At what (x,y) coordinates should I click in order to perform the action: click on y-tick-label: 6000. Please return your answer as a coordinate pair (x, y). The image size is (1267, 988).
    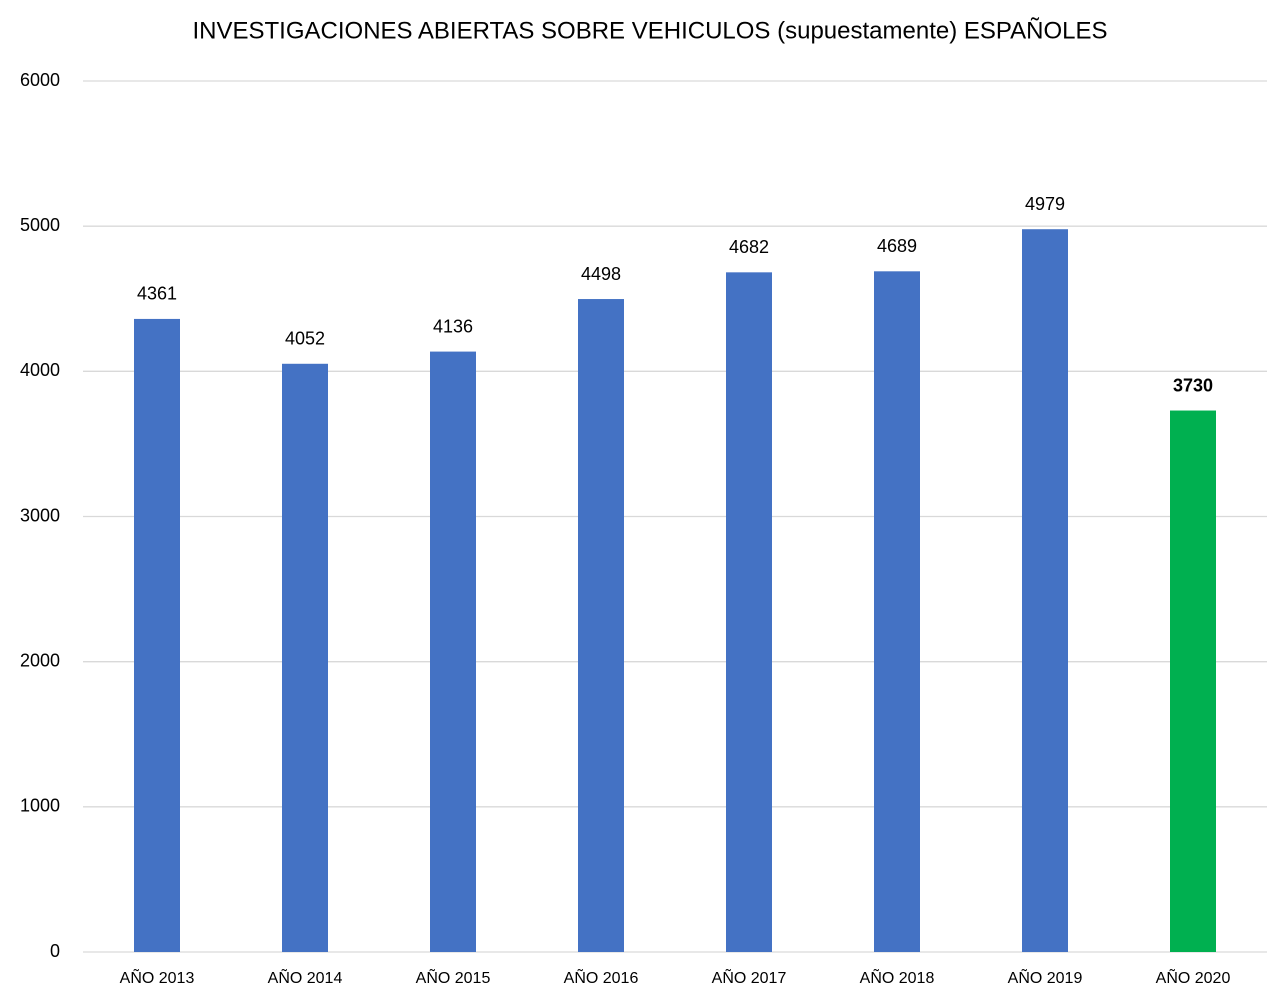
    Looking at the image, I should click on (40, 80).